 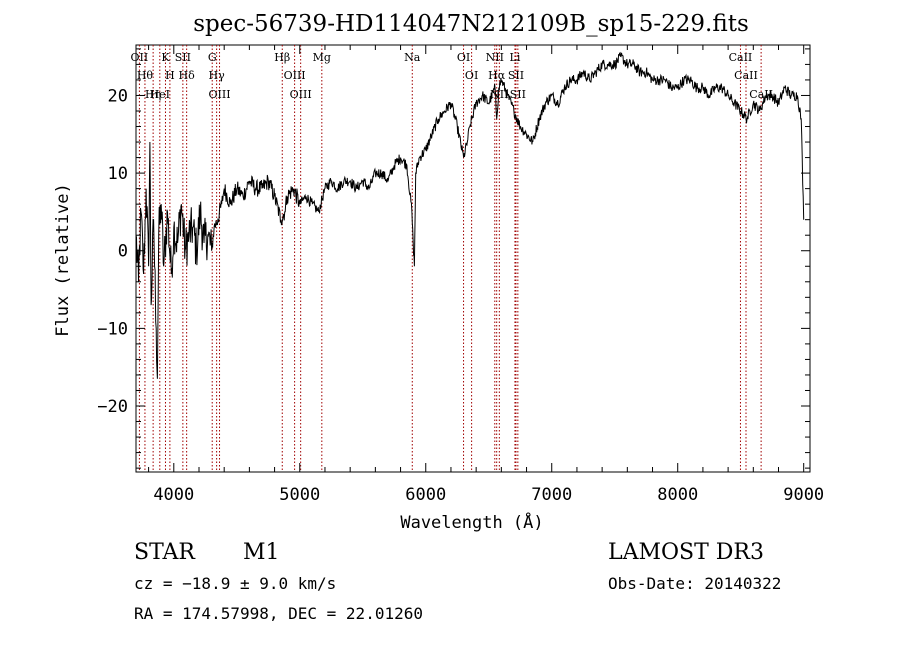 What do you see at coordinates (803, 495) in the screenshot?
I see `x-tick-label: 9000` at bounding box center [803, 495].